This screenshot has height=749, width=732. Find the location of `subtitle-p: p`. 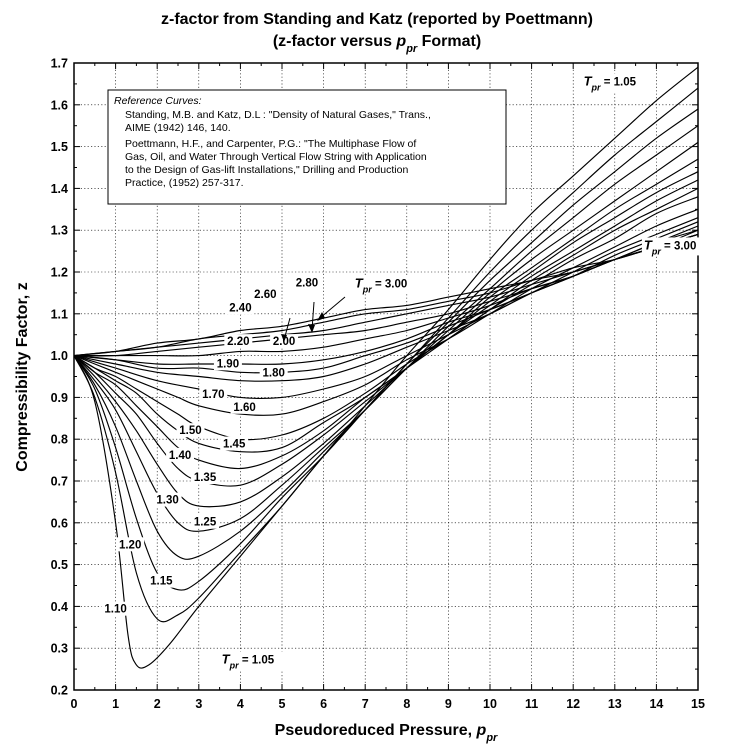

subtitle-p: p is located at coordinates (400, 41).